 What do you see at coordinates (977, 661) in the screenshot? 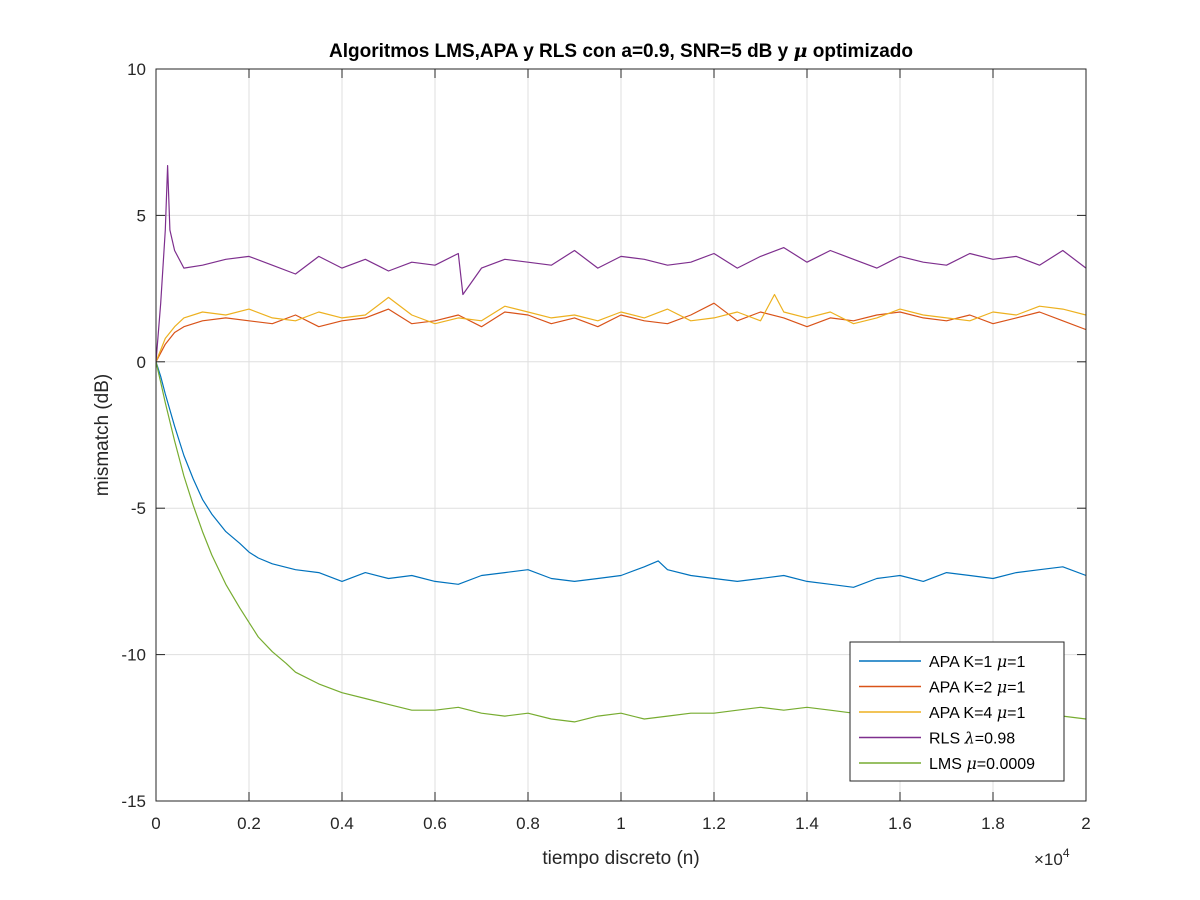
I see `legend-label: APA K=1 μ=1` at bounding box center [977, 661].